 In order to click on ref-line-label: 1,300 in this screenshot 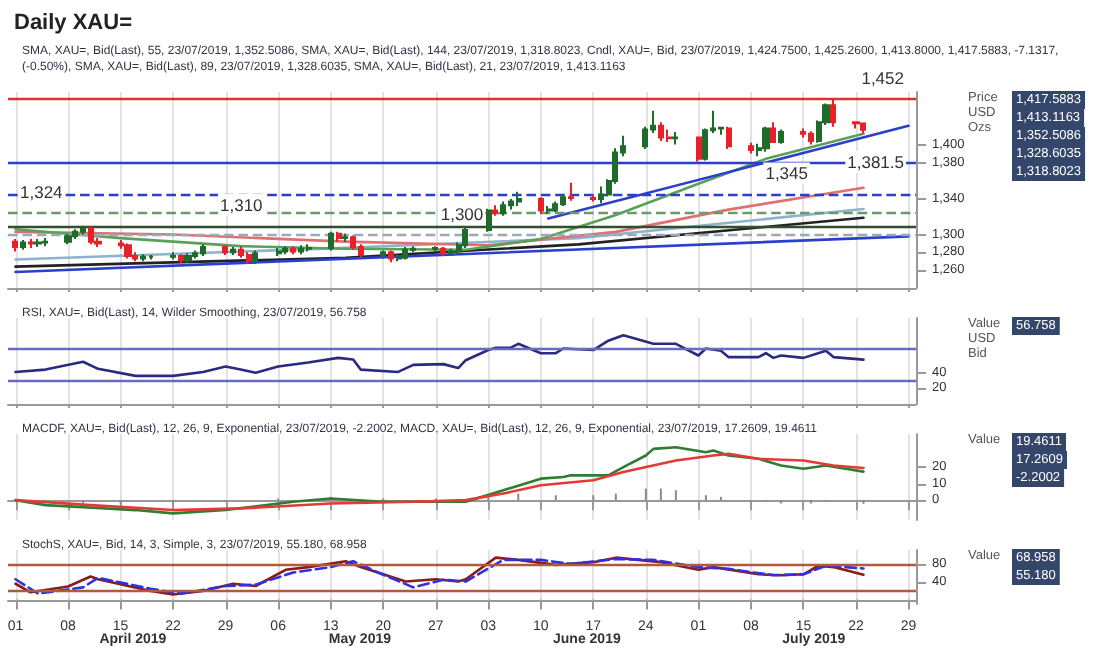, I will do `click(462, 213)`.